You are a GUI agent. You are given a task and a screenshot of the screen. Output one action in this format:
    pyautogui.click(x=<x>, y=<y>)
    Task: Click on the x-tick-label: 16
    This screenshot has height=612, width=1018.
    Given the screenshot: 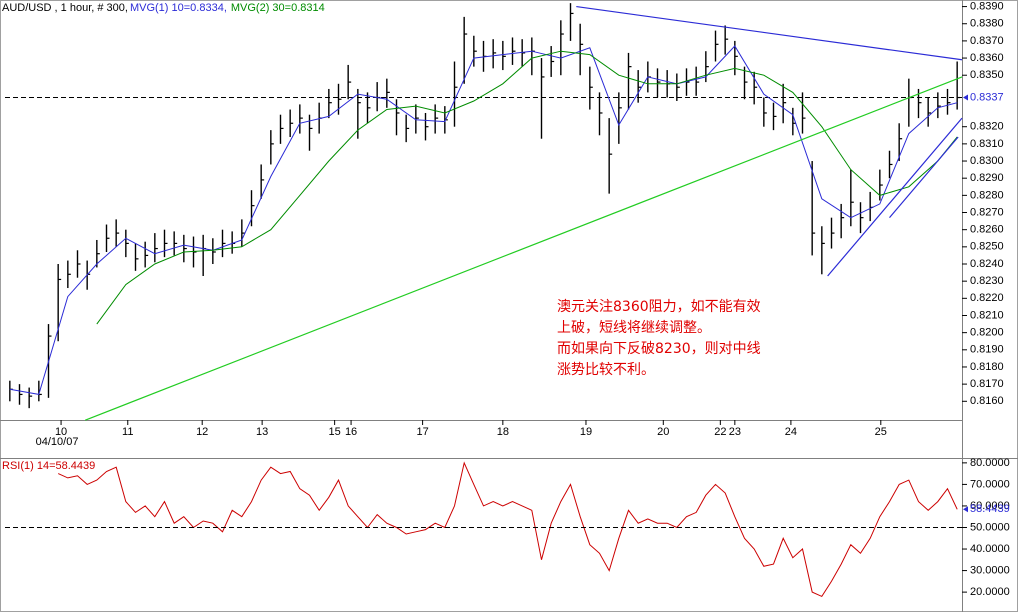 What is the action you would take?
    pyautogui.click(x=351, y=432)
    